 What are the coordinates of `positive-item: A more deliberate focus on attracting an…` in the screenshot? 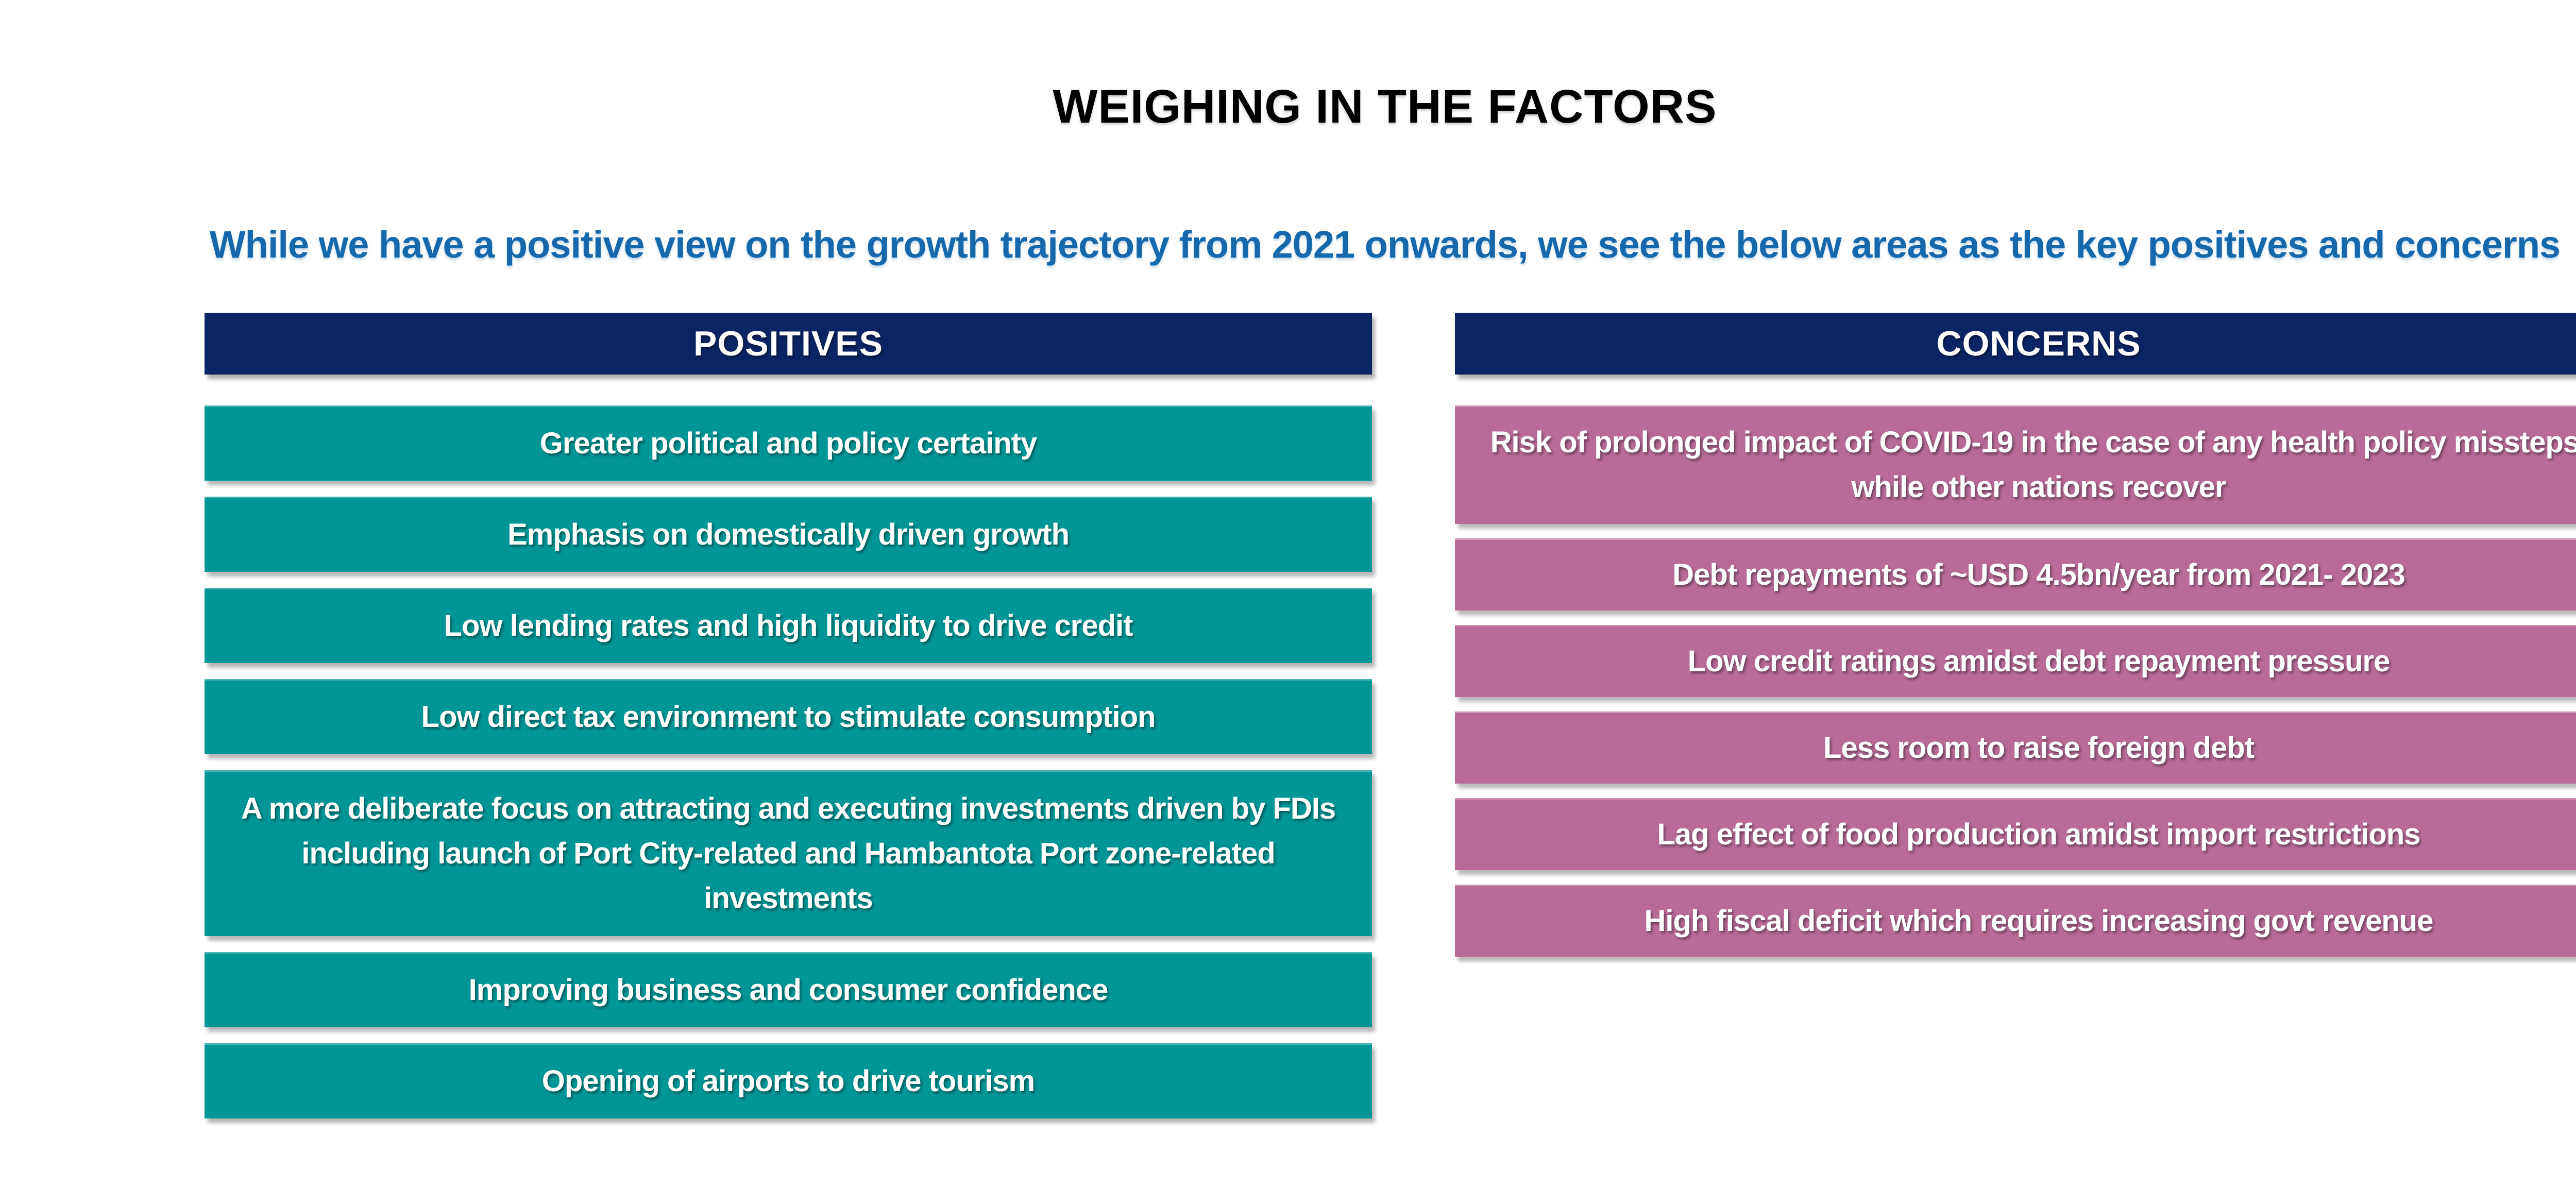 It's located at (788, 853).